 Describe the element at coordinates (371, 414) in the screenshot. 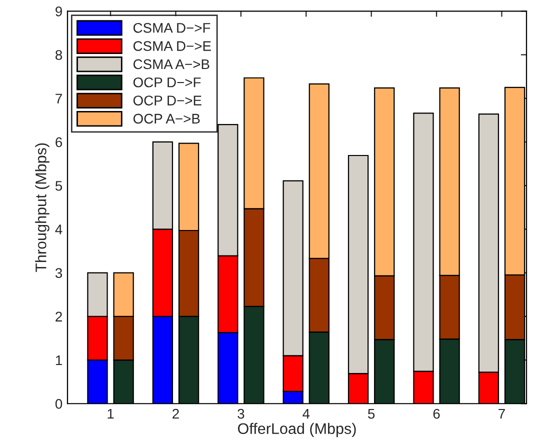

I see `x-tick-label: 5` at that location.